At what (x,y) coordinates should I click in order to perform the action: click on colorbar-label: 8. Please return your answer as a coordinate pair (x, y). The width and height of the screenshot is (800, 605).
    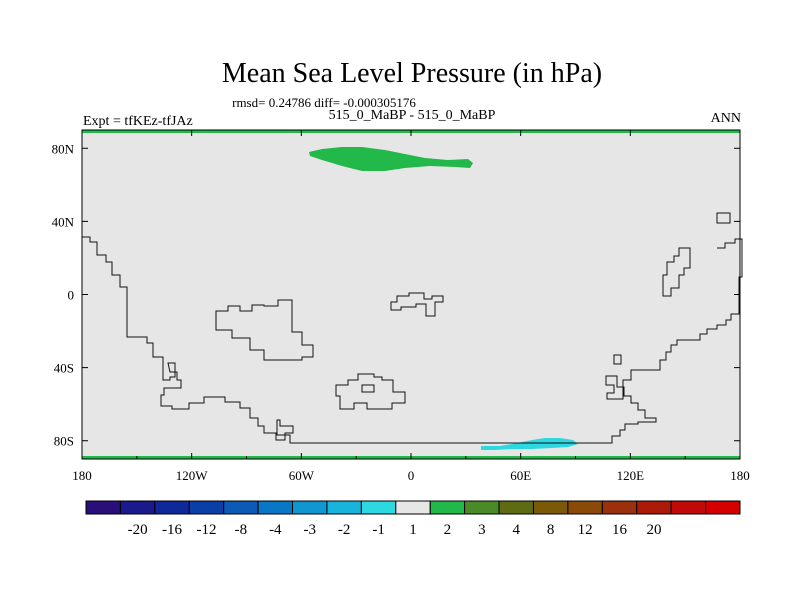
    Looking at the image, I should click on (551, 530).